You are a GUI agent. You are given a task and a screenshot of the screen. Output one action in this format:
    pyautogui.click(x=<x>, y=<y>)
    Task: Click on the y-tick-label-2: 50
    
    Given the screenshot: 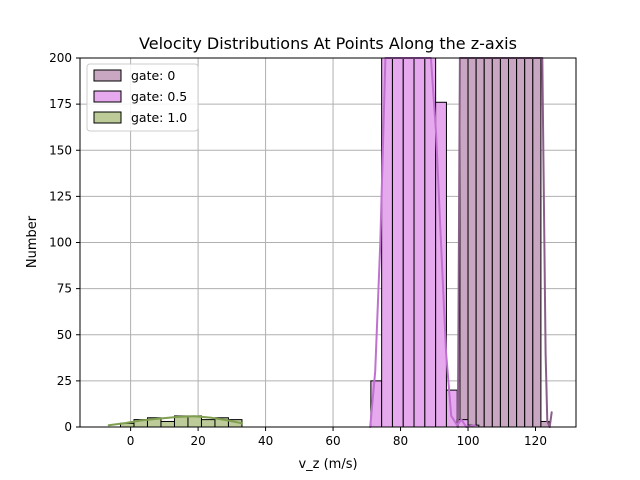 What is the action you would take?
    pyautogui.click(x=64, y=335)
    